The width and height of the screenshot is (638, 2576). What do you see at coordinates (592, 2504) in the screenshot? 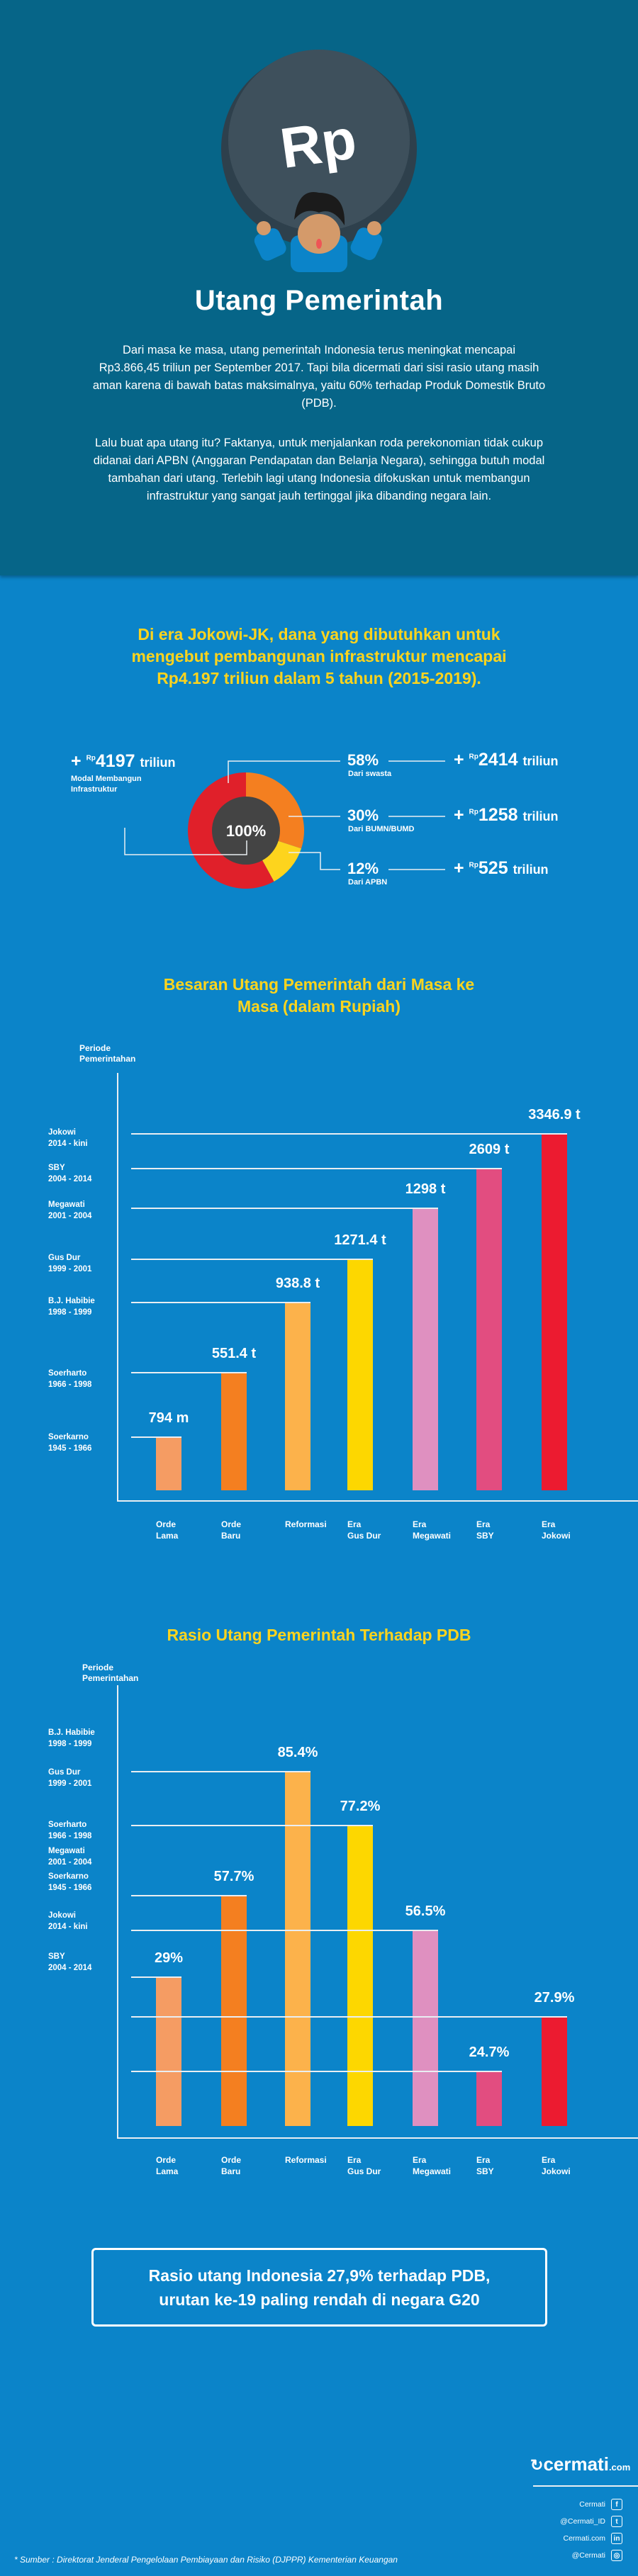
I see `social-label: Cermati` at bounding box center [592, 2504].